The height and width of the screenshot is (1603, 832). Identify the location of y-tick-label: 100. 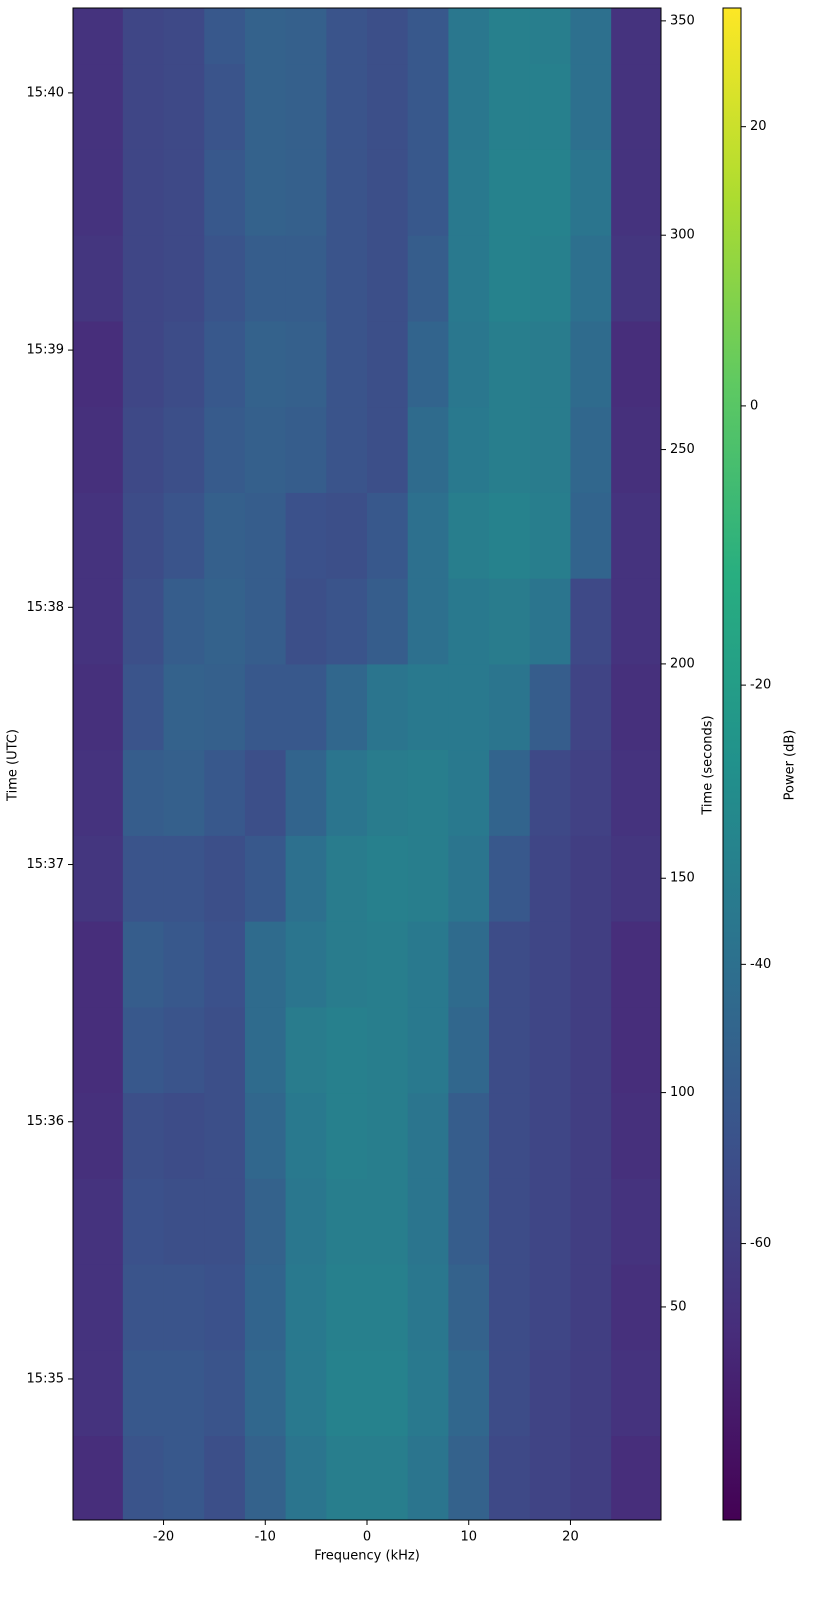
(682, 1092).